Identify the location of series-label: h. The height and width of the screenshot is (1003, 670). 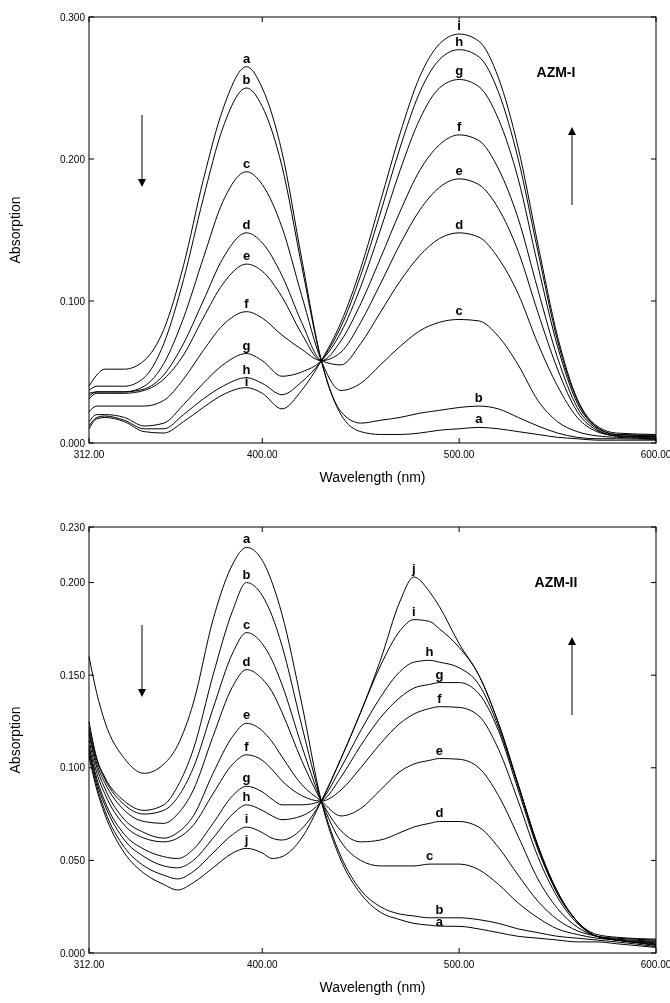
(429, 652).